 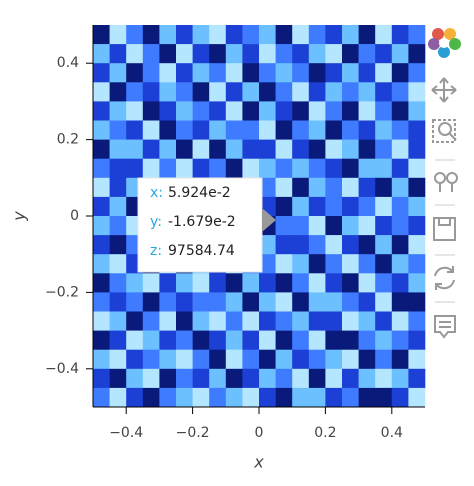 I want to click on box-zoom-tool, so click(x=444, y=131).